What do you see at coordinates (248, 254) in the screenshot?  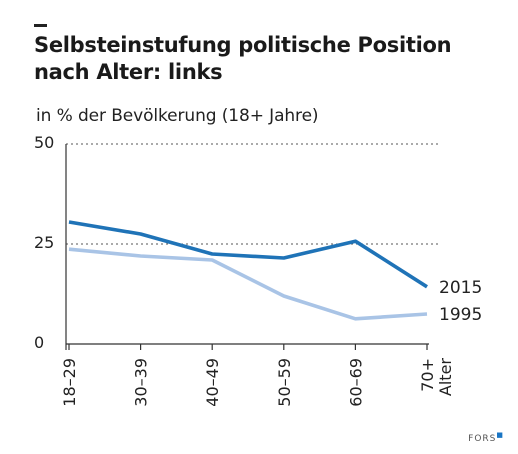 I see `series-line-2015` at bounding box center [248, 254].